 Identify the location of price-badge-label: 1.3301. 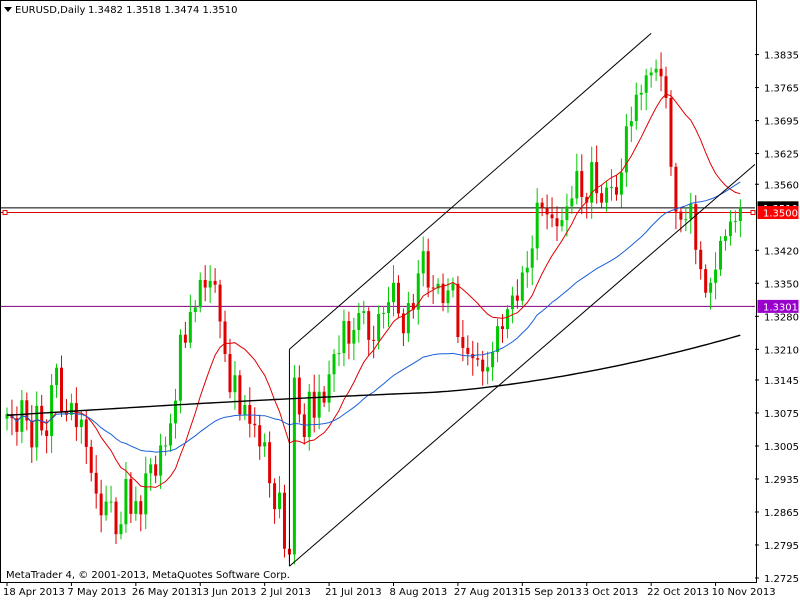
(780, 307).